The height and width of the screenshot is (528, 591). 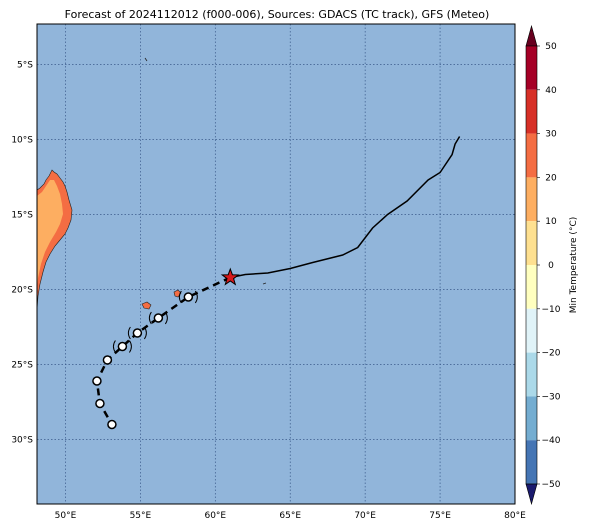 What do you see at coordinates (551, 222) in the screenshot?
I see `colorbar-tick-label: 10` at bounding box center [551, 222].